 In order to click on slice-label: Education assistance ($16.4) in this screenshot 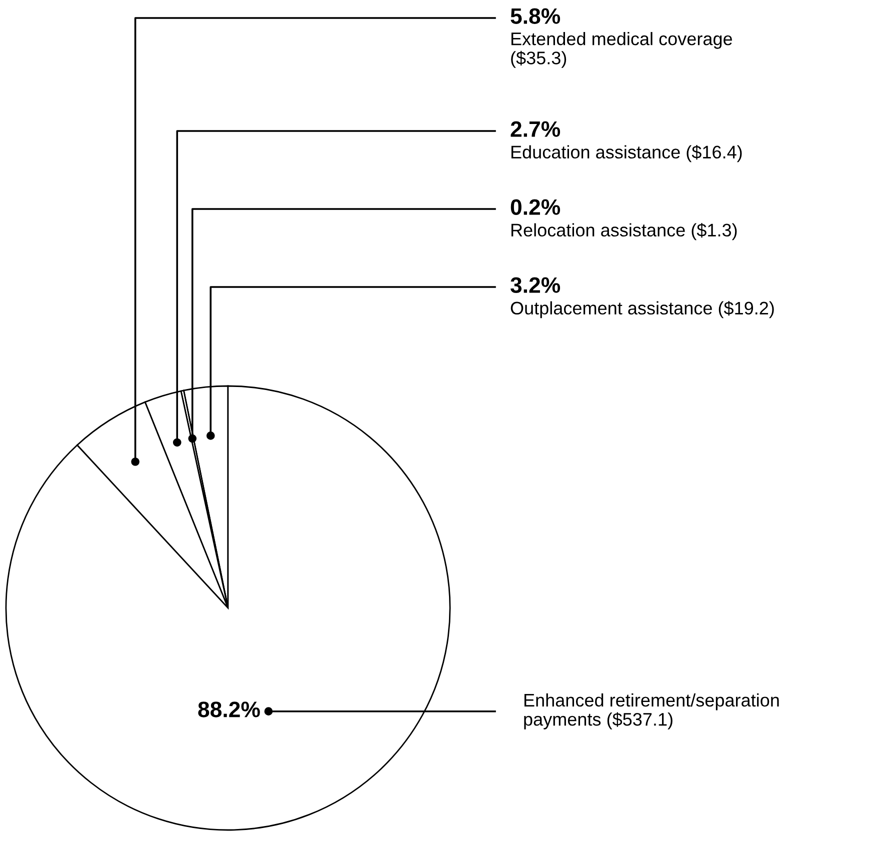, I will do `click(626, 153)`.